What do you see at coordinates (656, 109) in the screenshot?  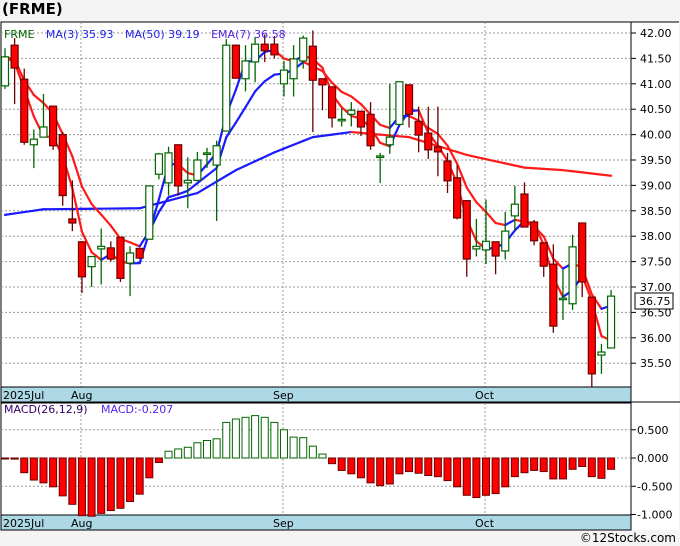 I see `price-tick-label: 40.50` at bounding box center [656, 109].